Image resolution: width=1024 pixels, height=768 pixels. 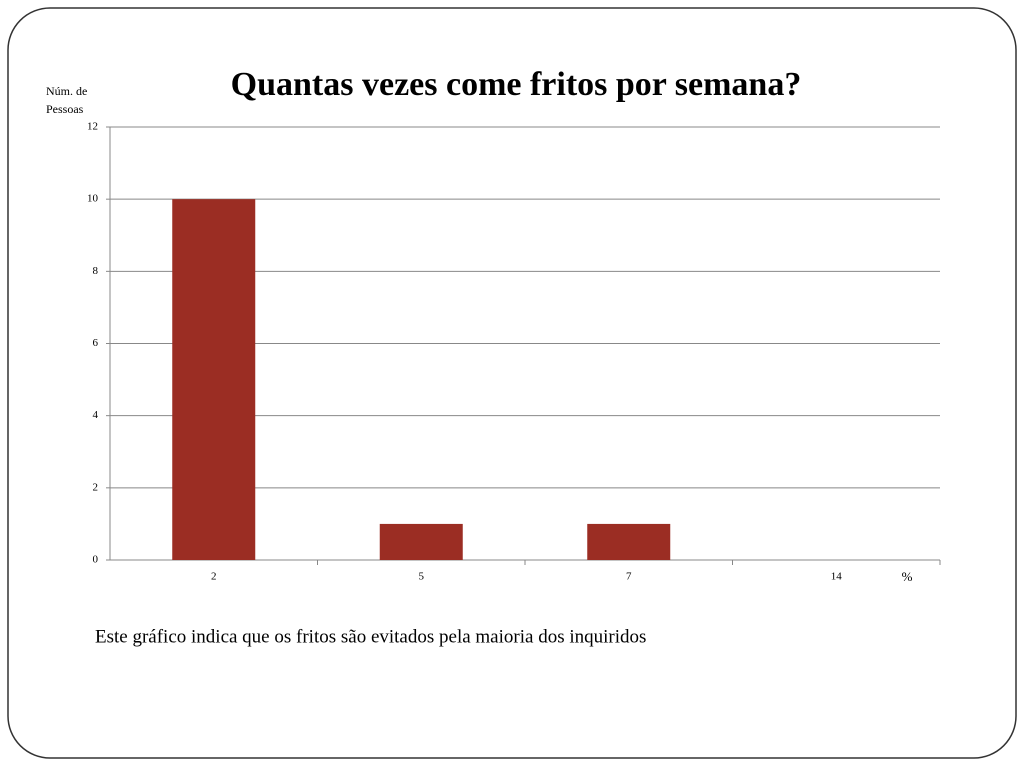 I want to click on y-axis-label: Núm. de Pessoas, so click(x=67, y=100).